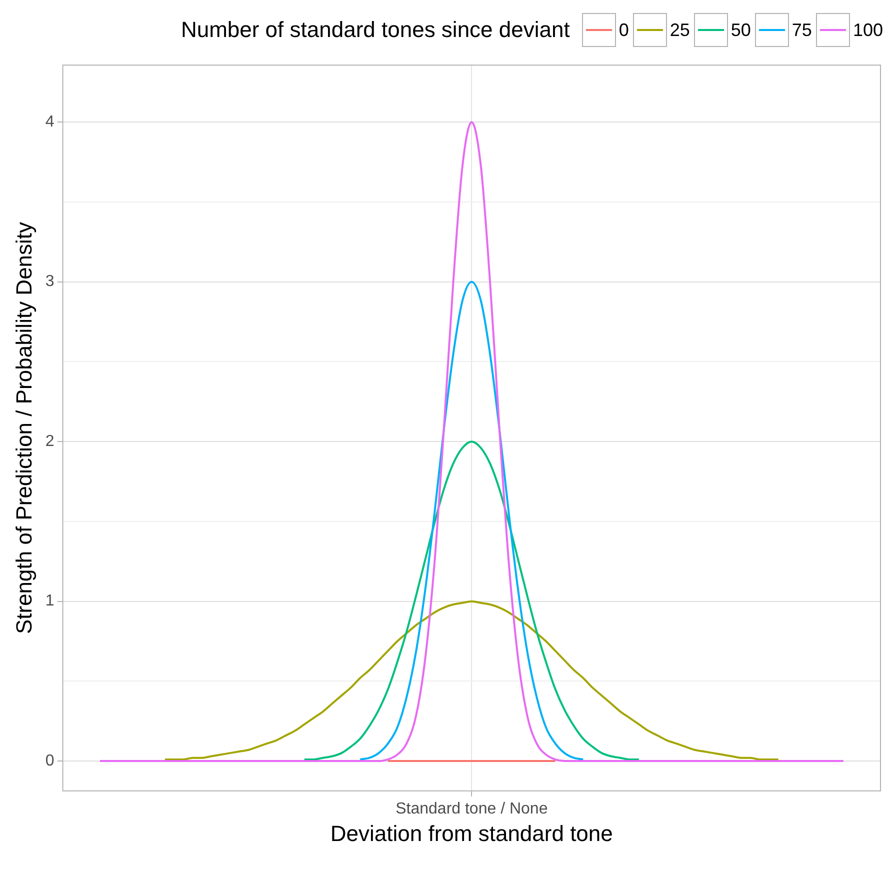 The height and width of the screenshot is (869, 891). Describe the element at coordinates (49, 761) in the screenshot. I see `y-tick-label: 0` at that location.